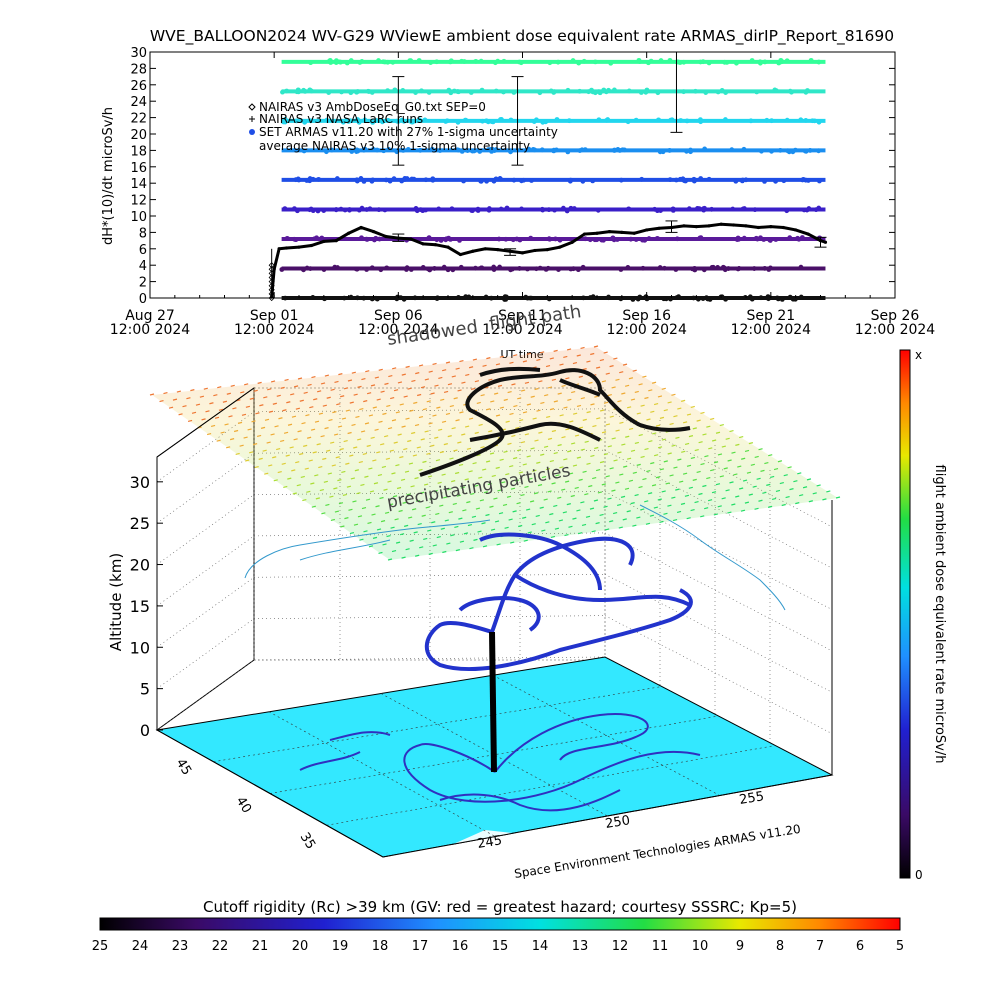  What do you see at coordinates (367, 549) in the screenshot?
I see `wall-track` at bounding box center [367, 549].